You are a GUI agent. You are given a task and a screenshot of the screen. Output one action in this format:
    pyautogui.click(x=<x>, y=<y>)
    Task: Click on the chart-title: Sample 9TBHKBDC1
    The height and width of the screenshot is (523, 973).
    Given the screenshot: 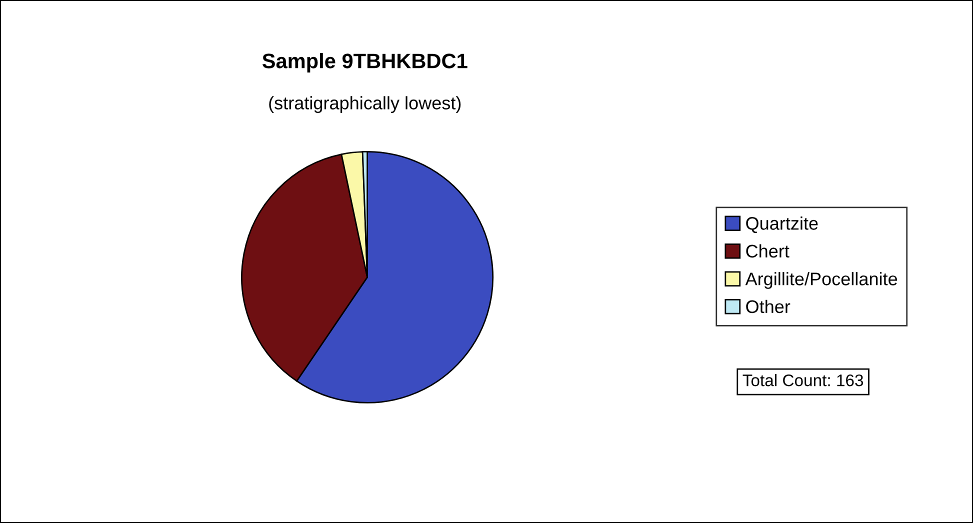 What is the action you would take?
    pyautogui.click(x=365, y=62)
    